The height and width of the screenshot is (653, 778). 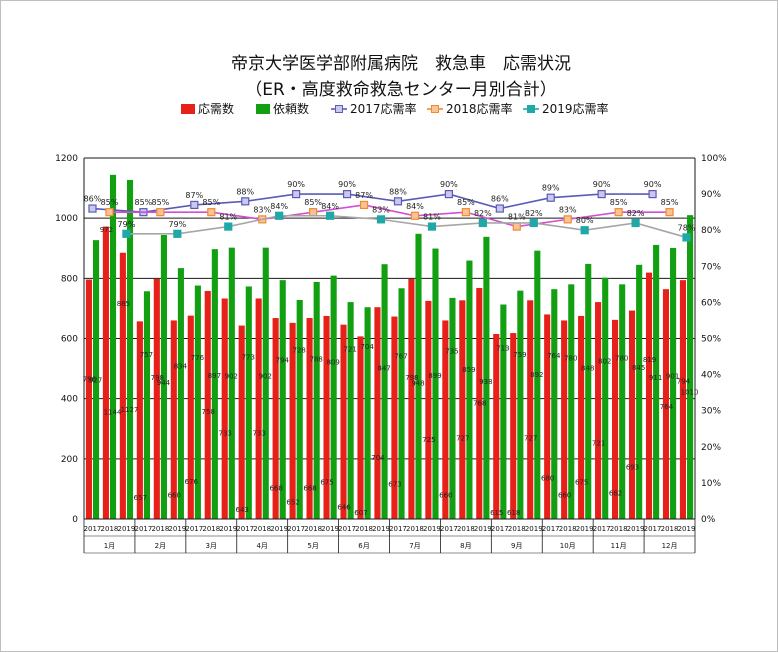 What do you see at coordinates (711, 484) in the screenshot?
I see `y-right-tick-label: 10%` at bounding box center [711, 484].